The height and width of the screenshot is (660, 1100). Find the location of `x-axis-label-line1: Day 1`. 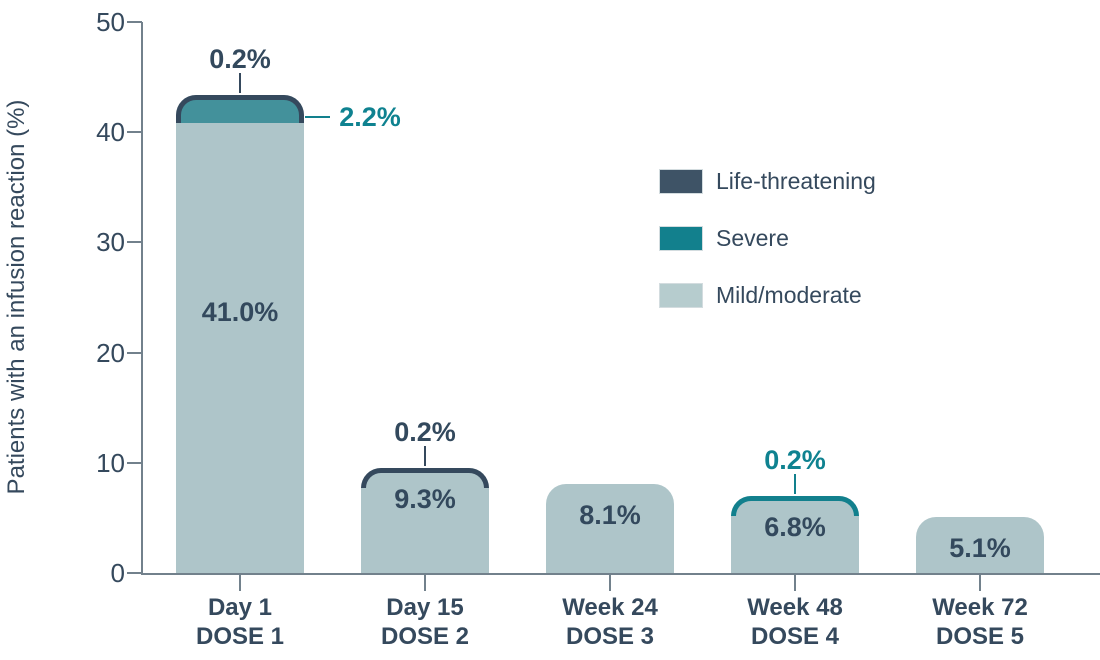

x-axis-label-line1: Day 1 is located at coordinates (240, 607).